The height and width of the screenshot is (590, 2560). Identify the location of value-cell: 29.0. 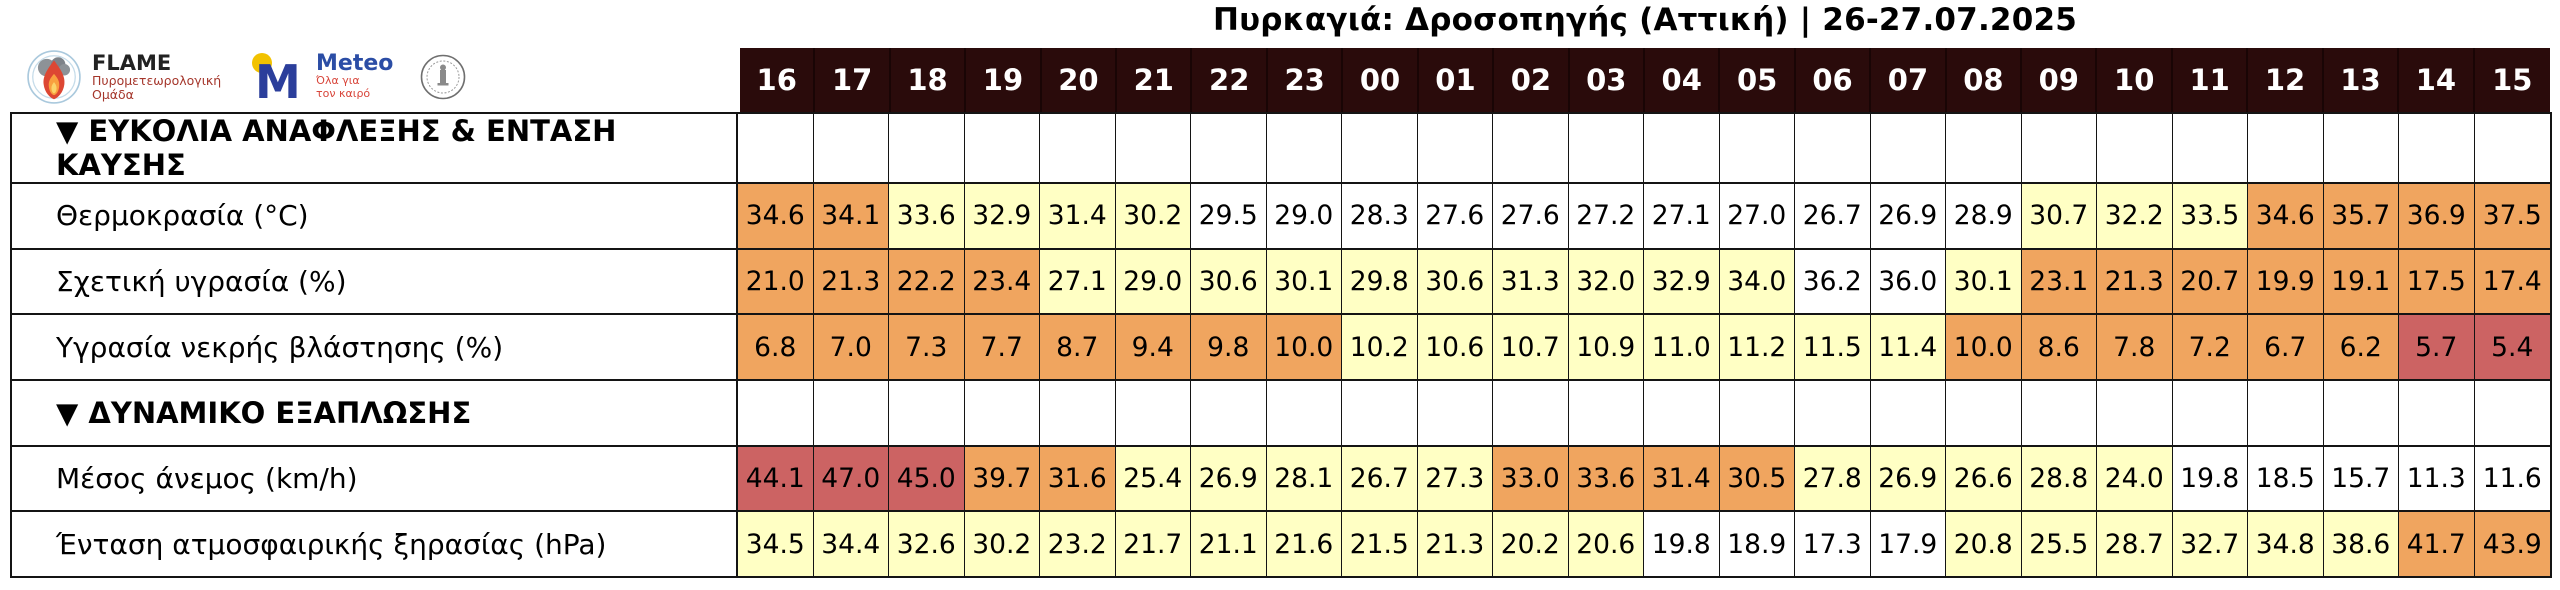
(1304, 216).